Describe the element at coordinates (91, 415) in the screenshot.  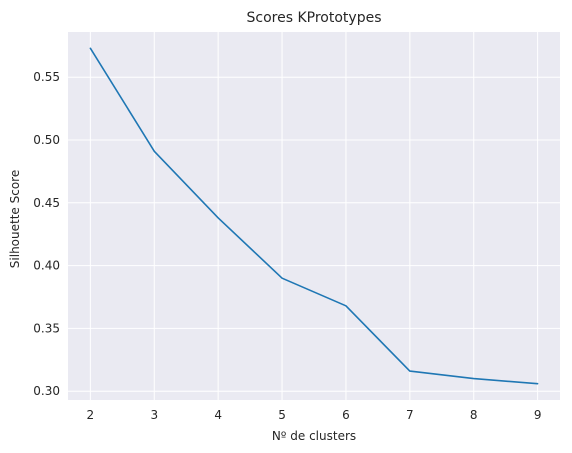
I see `x-tick-label: 2` at that location.